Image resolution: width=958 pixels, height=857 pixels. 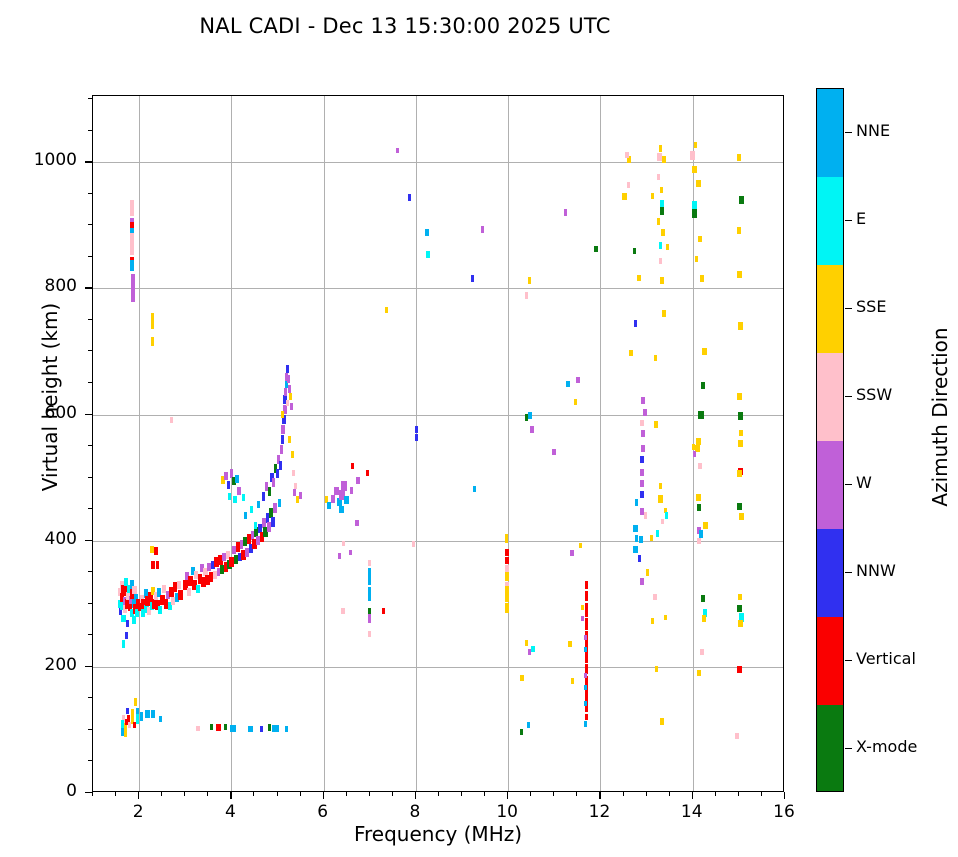 What do you see at coordinates (940, 417) in the screenshot?
I see `colorbar-title: Azimuth Direction` at bounding box center [940, 417].